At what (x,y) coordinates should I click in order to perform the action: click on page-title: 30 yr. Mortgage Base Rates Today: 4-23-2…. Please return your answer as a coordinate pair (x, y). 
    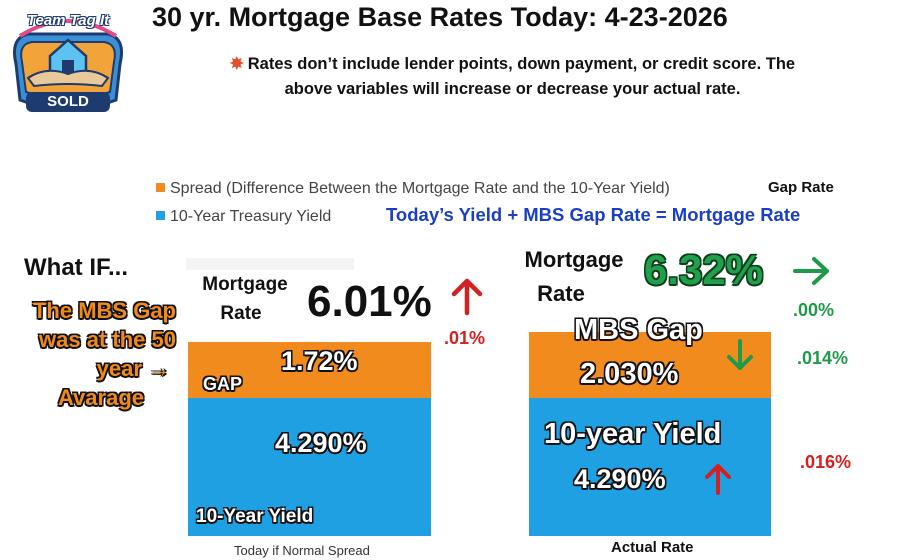
    Looking at the image, I should click on (440, 17).